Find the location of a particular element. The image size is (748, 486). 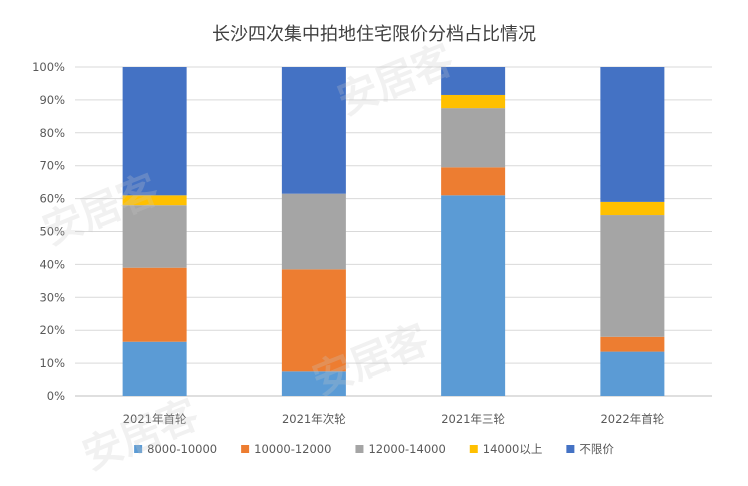

legend-item: 不限价 is located at coordinates (590, 449).